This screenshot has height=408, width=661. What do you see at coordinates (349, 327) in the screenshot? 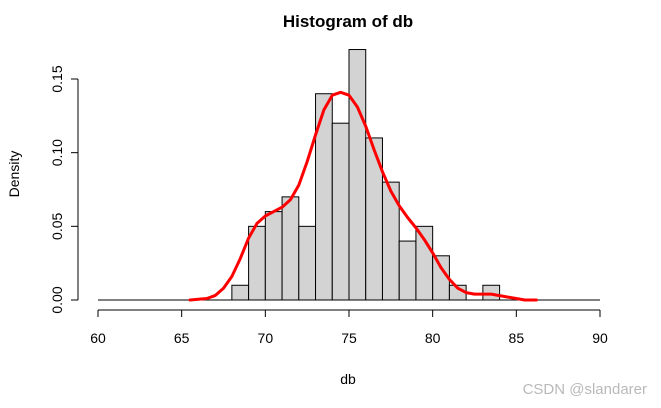
I see `x-axis: 60 65 70 75 80 85 90` at bounding box center [349, 327].